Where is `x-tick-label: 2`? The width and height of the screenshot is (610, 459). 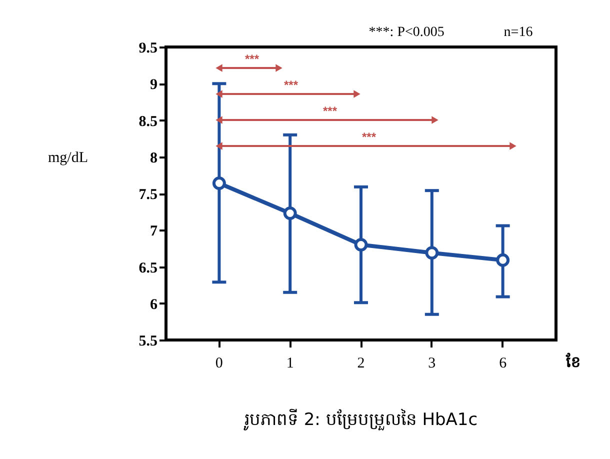 x-tick-label: 2 is located at coordinates (361, 364).